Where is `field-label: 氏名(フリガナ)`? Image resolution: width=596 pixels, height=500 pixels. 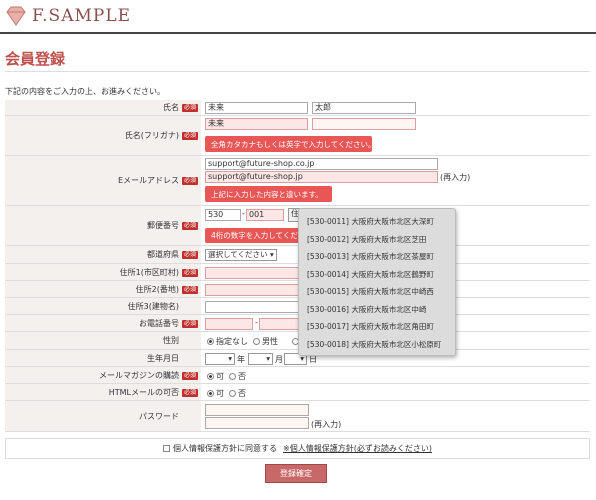 field-label: 氏名(フリガナ) is located at coordinates (151, 135).